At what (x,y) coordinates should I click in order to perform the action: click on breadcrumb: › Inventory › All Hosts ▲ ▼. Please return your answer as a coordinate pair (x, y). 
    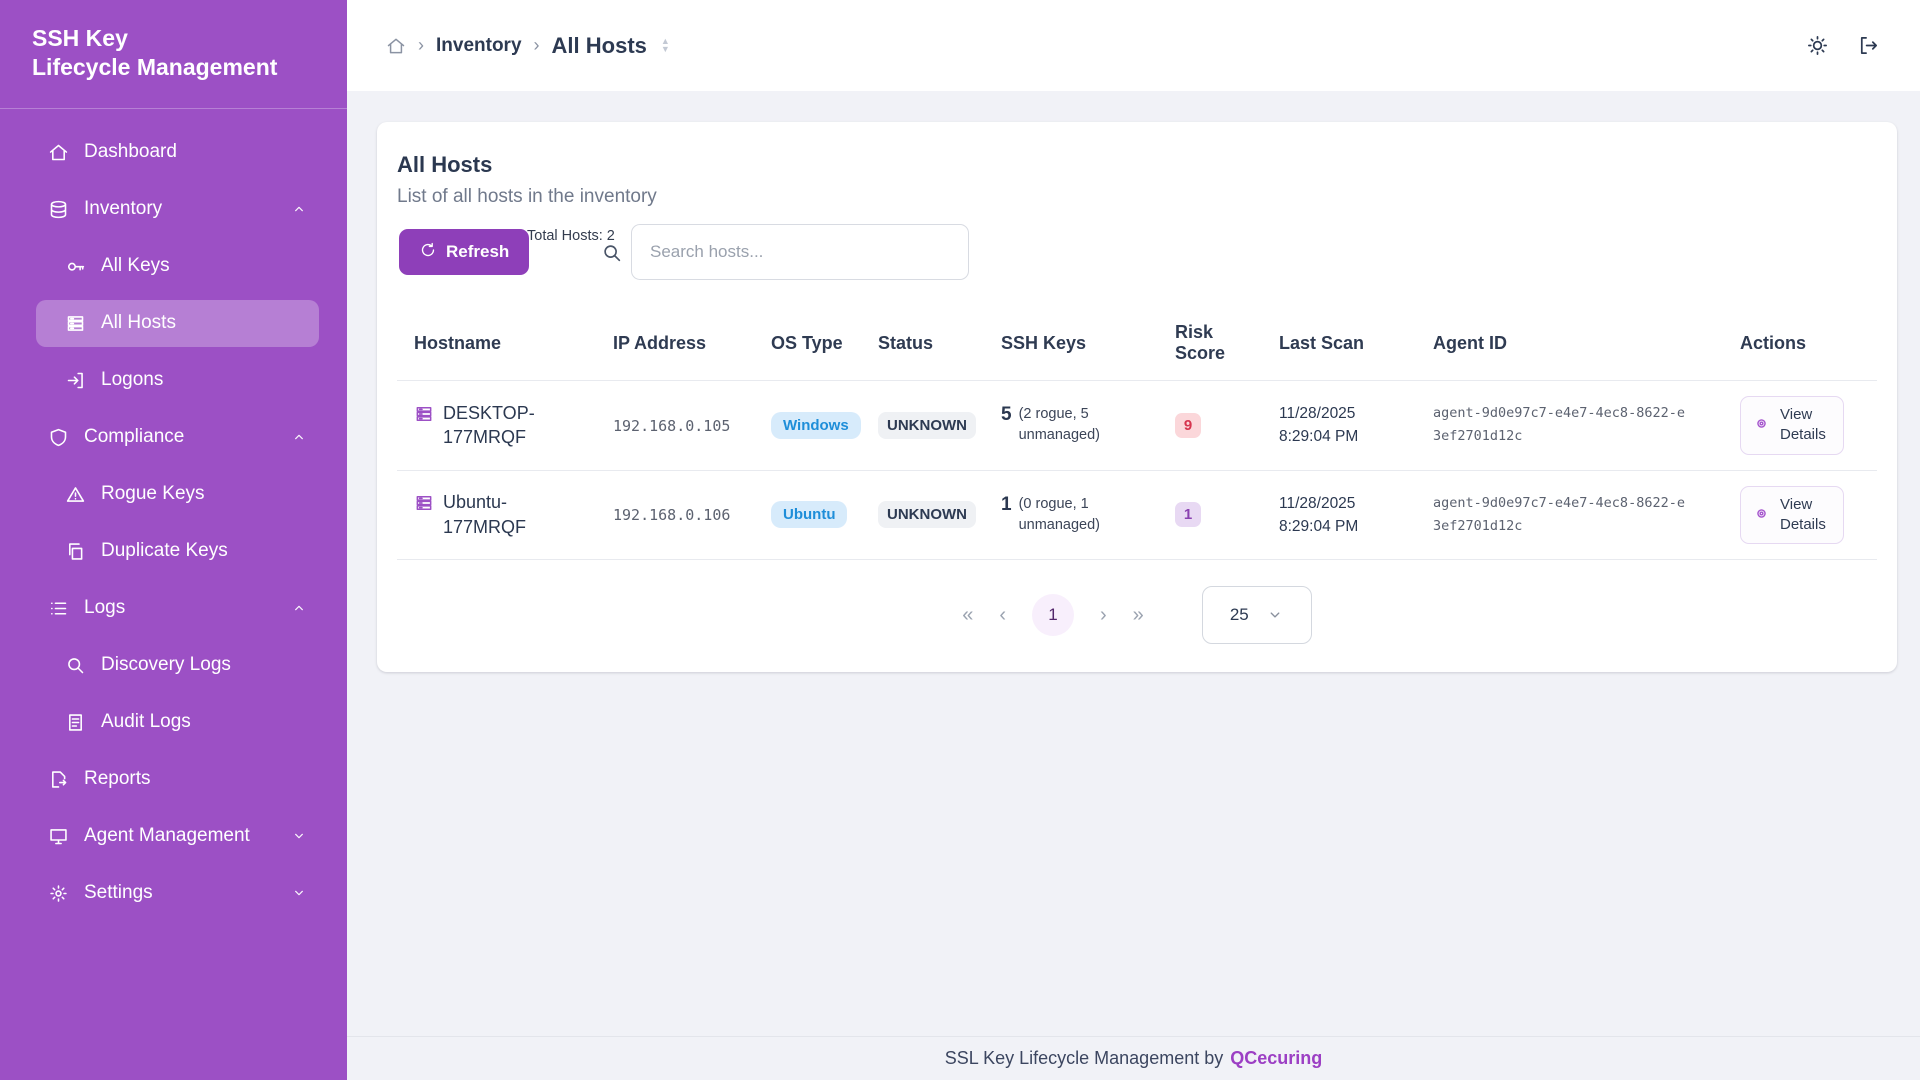
    Looking at the image, I should click on (528, 46).